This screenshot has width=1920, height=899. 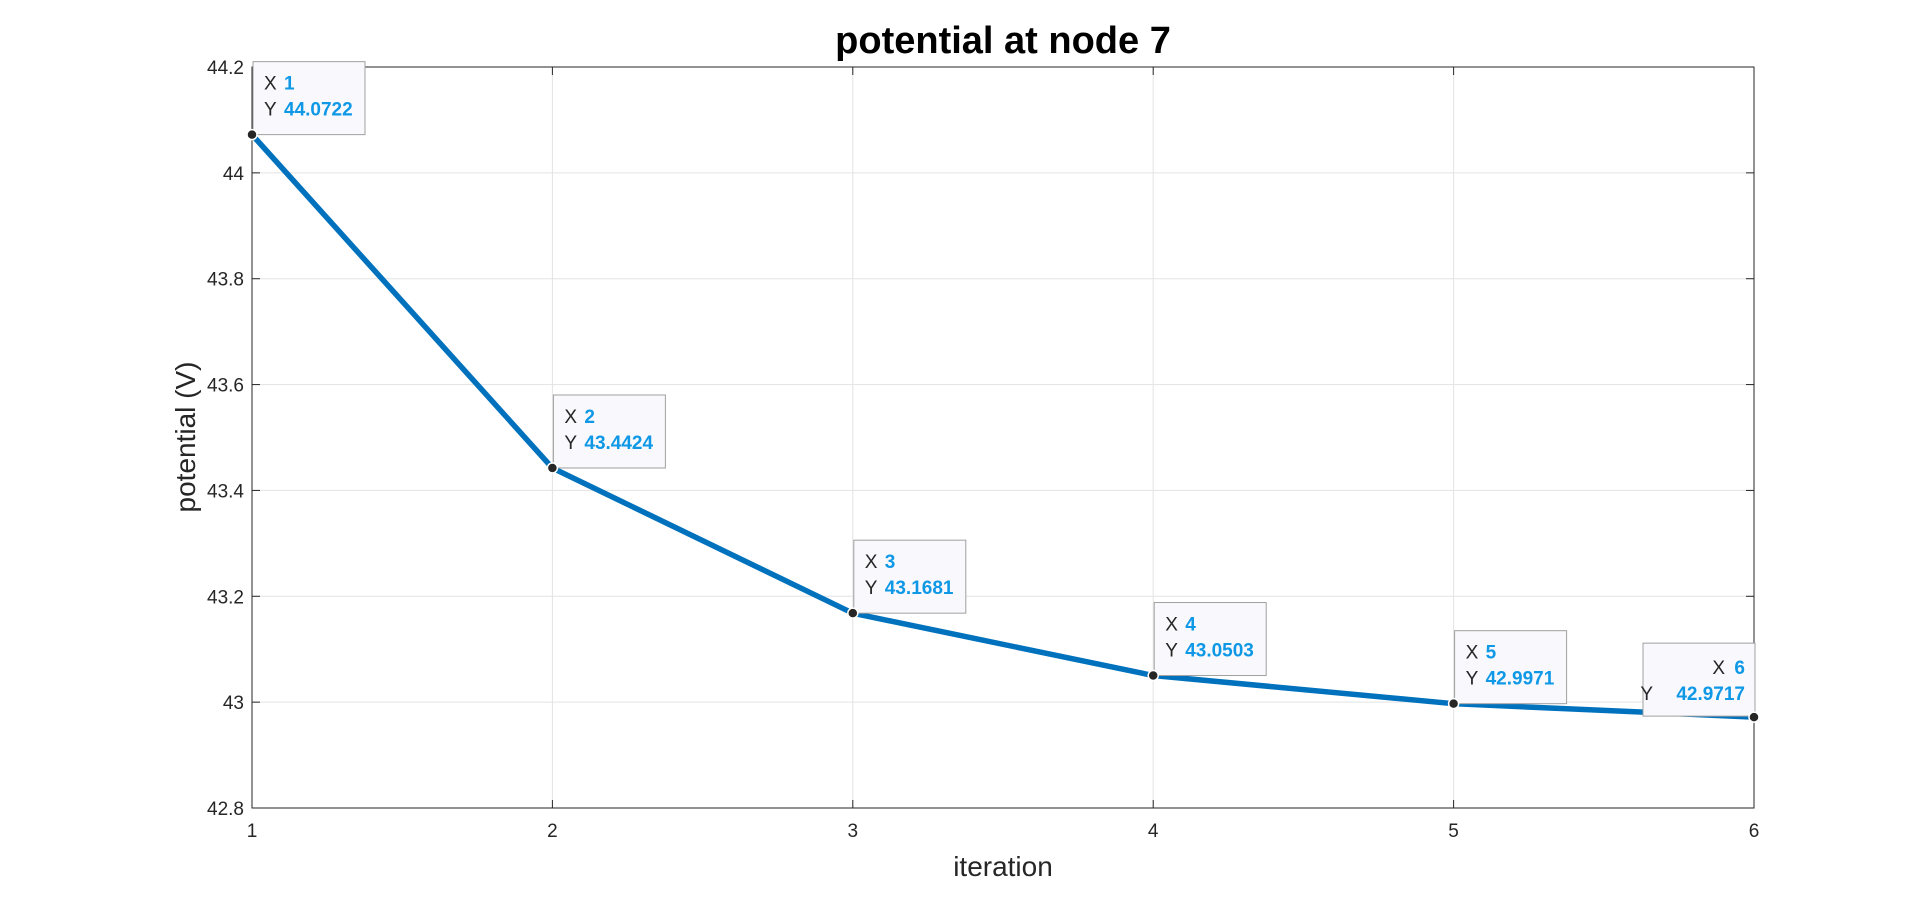 What do you see at coordinates (318, 110) in the screenshot?
I see `datatip-y-value: 44.0722` at bounding box center [318, 110].